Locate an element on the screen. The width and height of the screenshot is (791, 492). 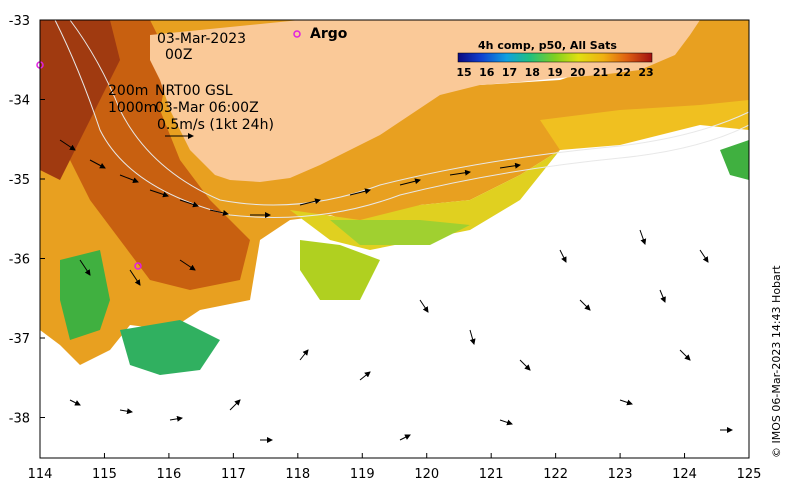
argo-float-marker is located at coordinates (138, 266).